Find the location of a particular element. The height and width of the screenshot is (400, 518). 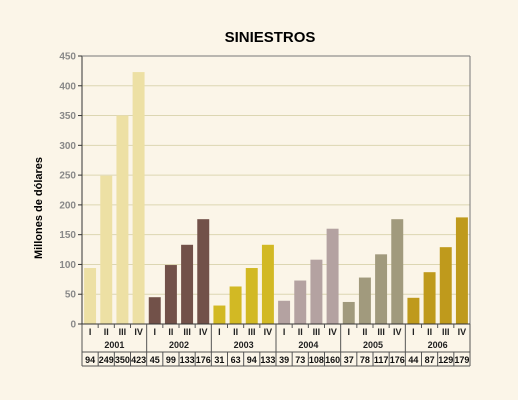

data-label: 73 is located at coordinates (300, 360).